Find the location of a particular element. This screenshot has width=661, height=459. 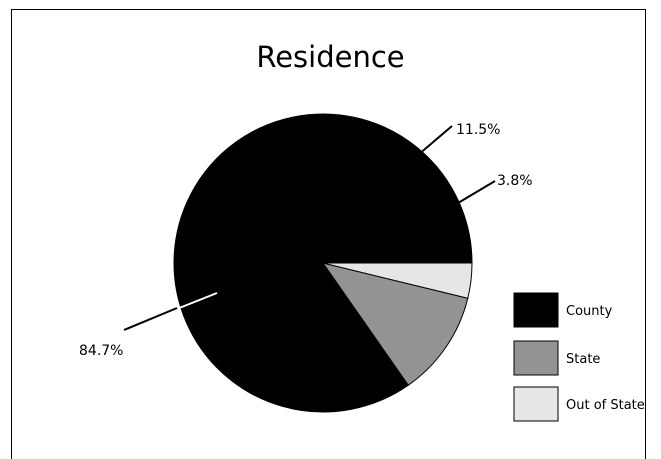

legend-label-out-of-state: Out of State is located at coordinates (605, 405).